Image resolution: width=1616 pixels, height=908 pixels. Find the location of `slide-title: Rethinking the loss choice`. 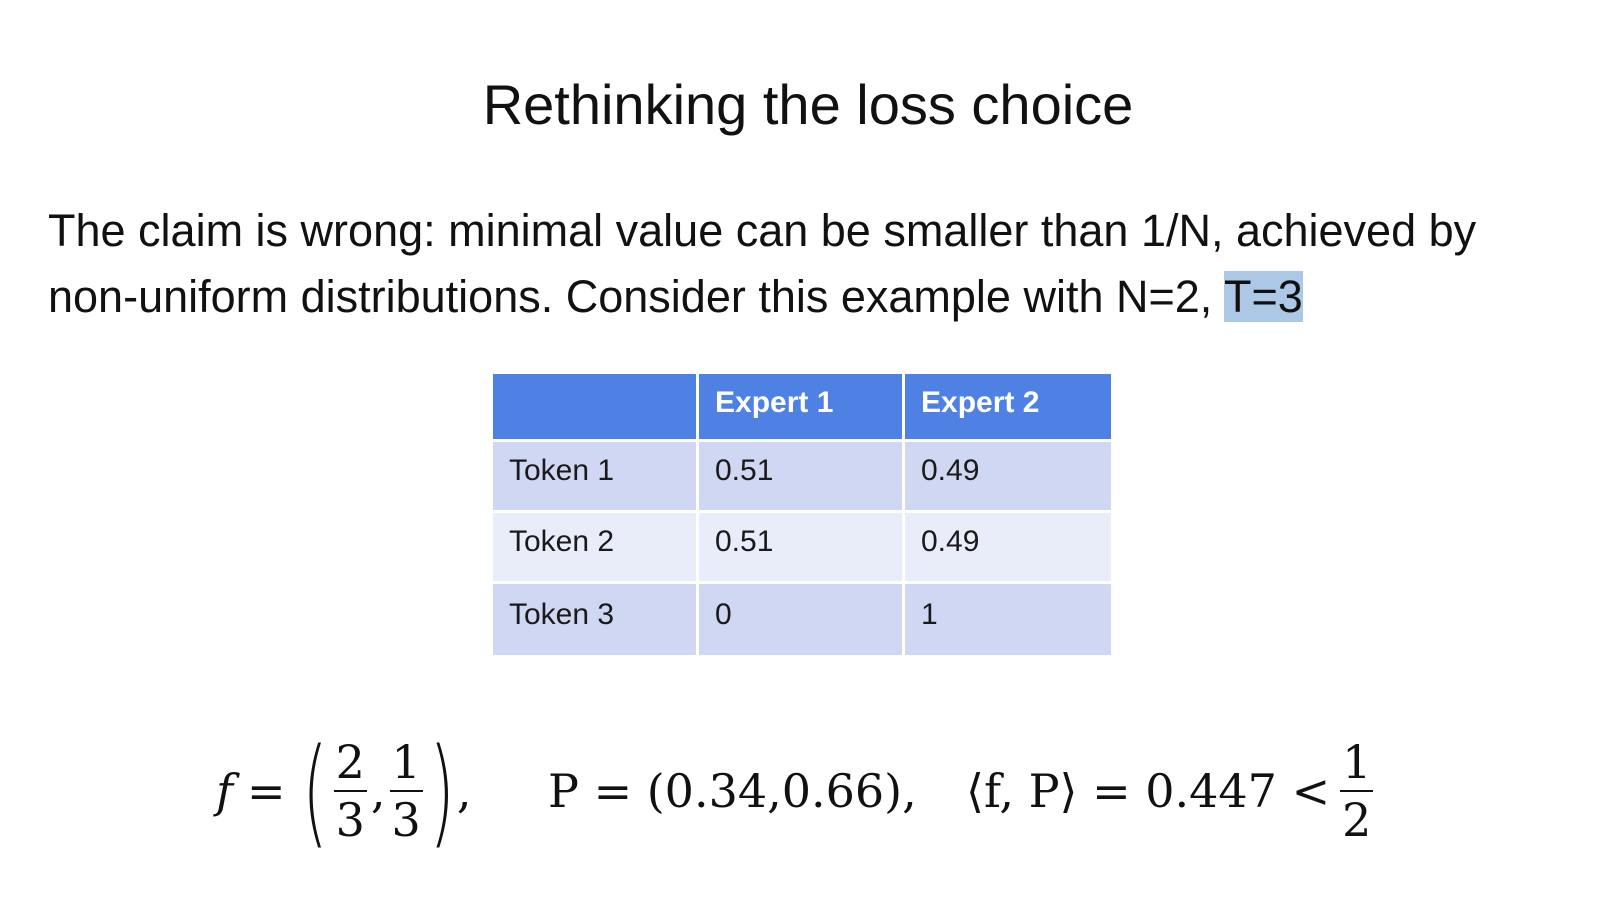

slide-title: Rethinking the loss choice is located at coordinates (808, 104).